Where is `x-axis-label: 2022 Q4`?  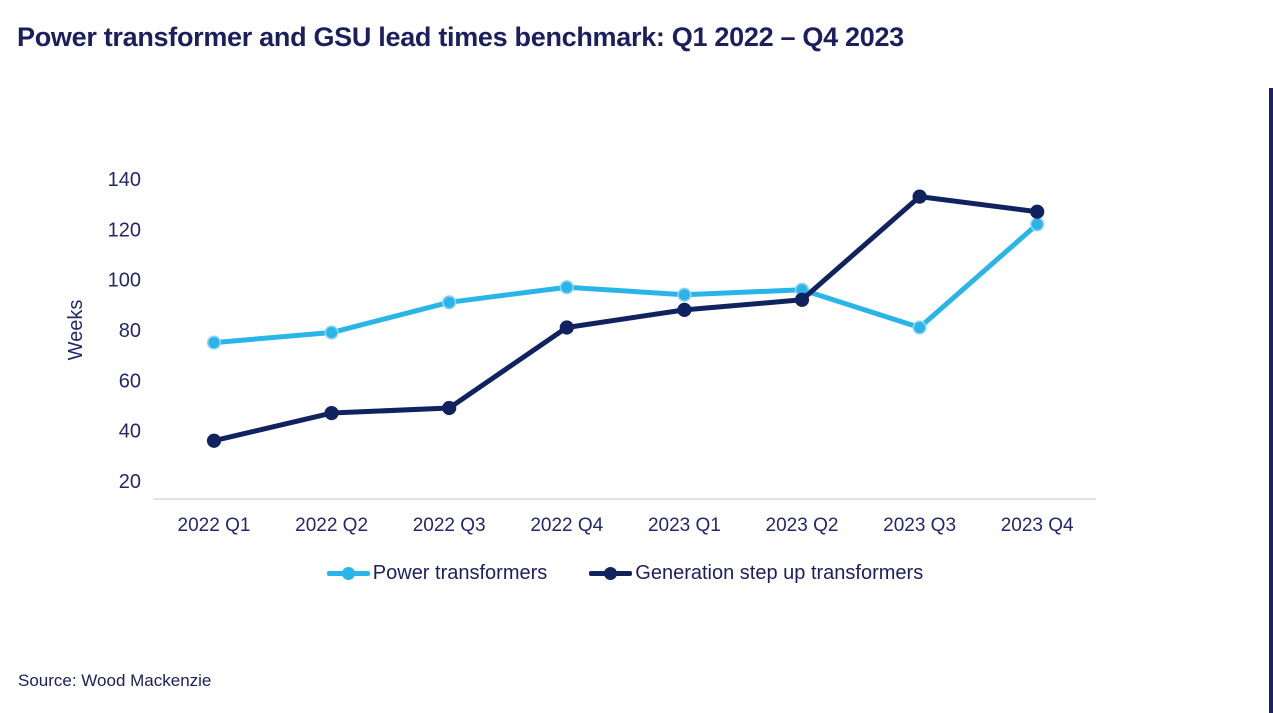 x-axis-label: 2022 Q4 is located at coordinates (566, 525).